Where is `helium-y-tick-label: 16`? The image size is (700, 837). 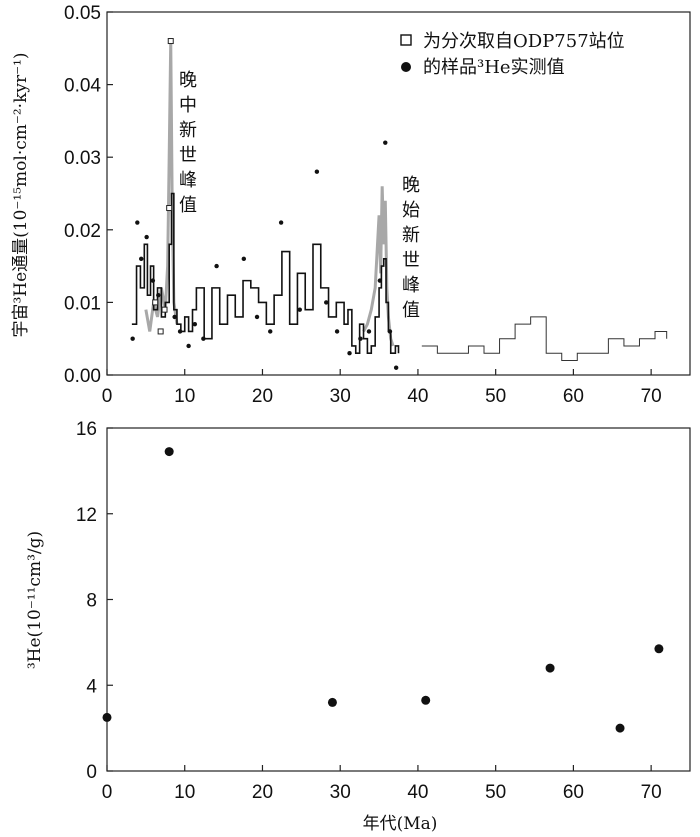
helium-y-tick-label: 16 is located at coordinates (86, 429).